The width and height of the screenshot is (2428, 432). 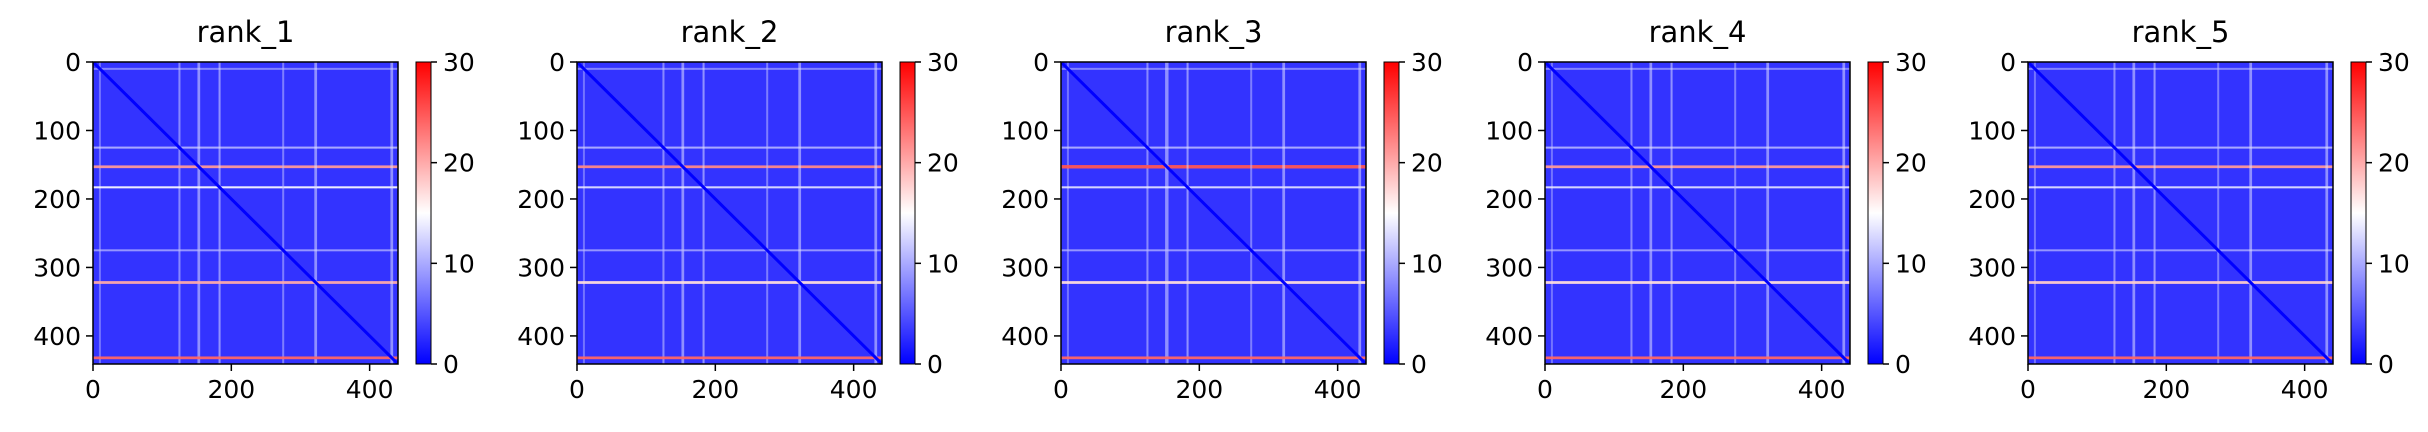 What do you see at coordinates (2394, 163) in the screenshot?
I see `colorbar-tick-label: 20` at bounding box center [2394, 163].